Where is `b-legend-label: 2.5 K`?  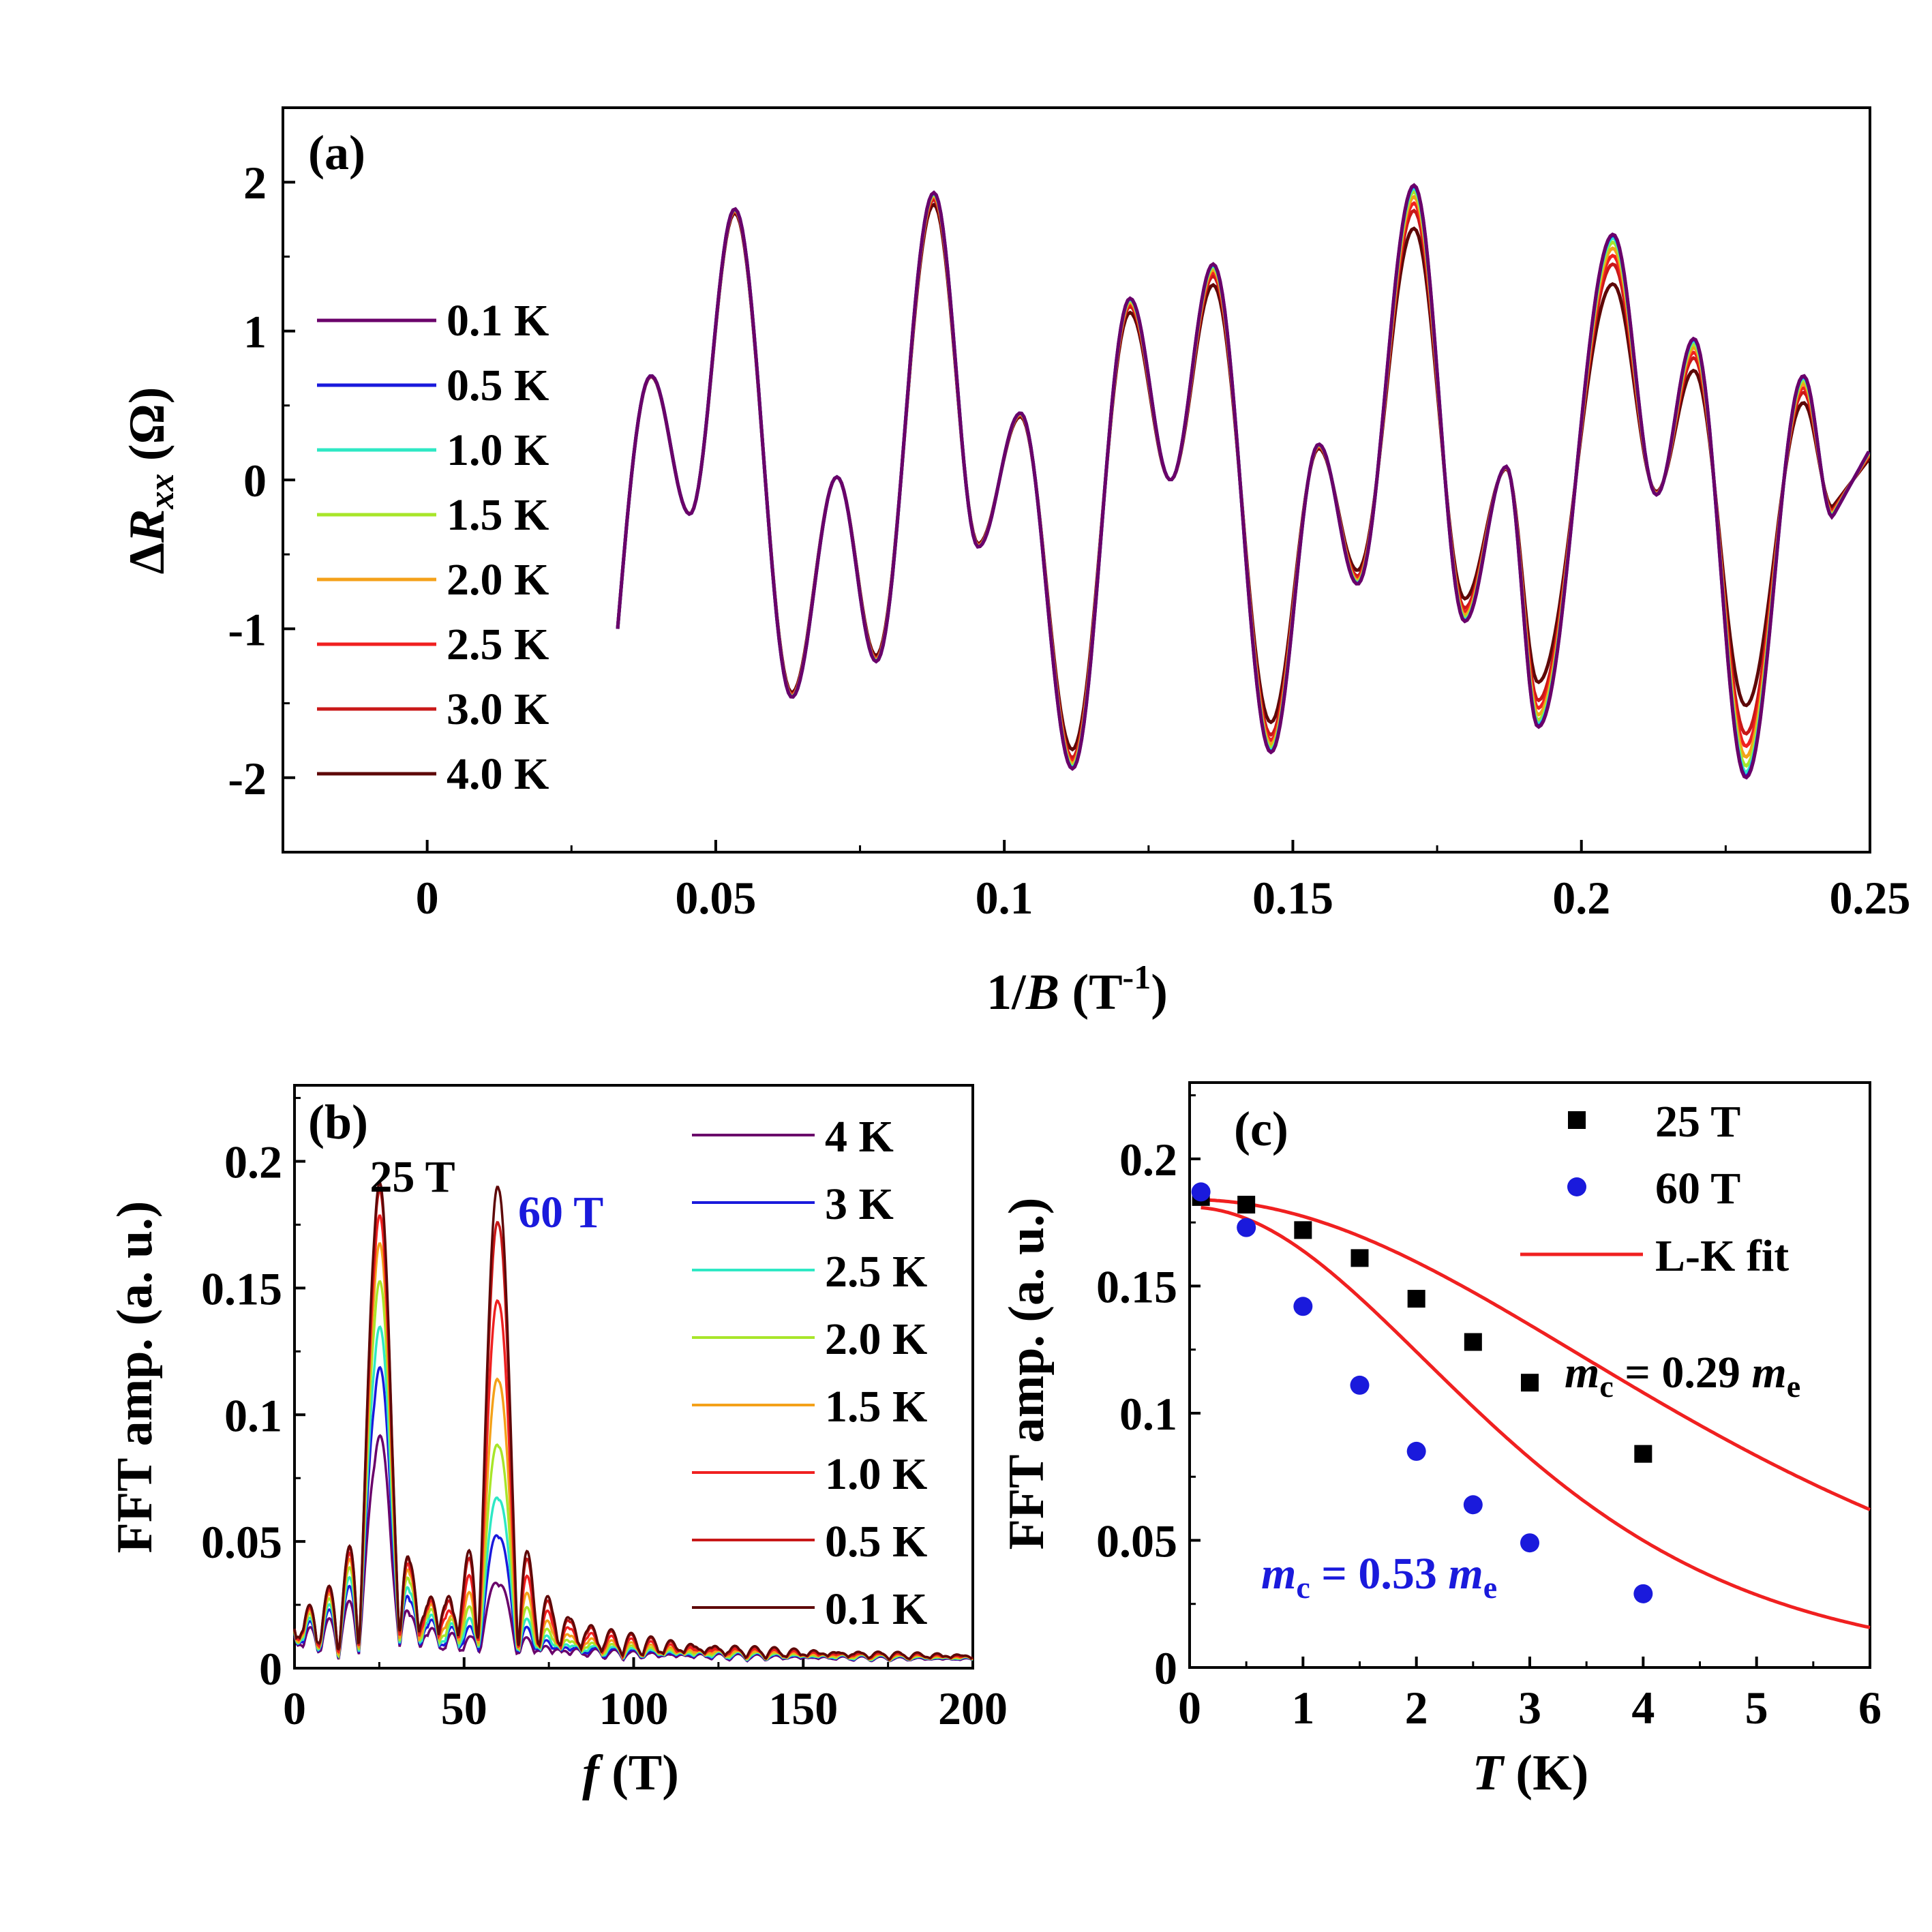 b-legend-label: 2.5 K is located at coordinates (876, 1272).